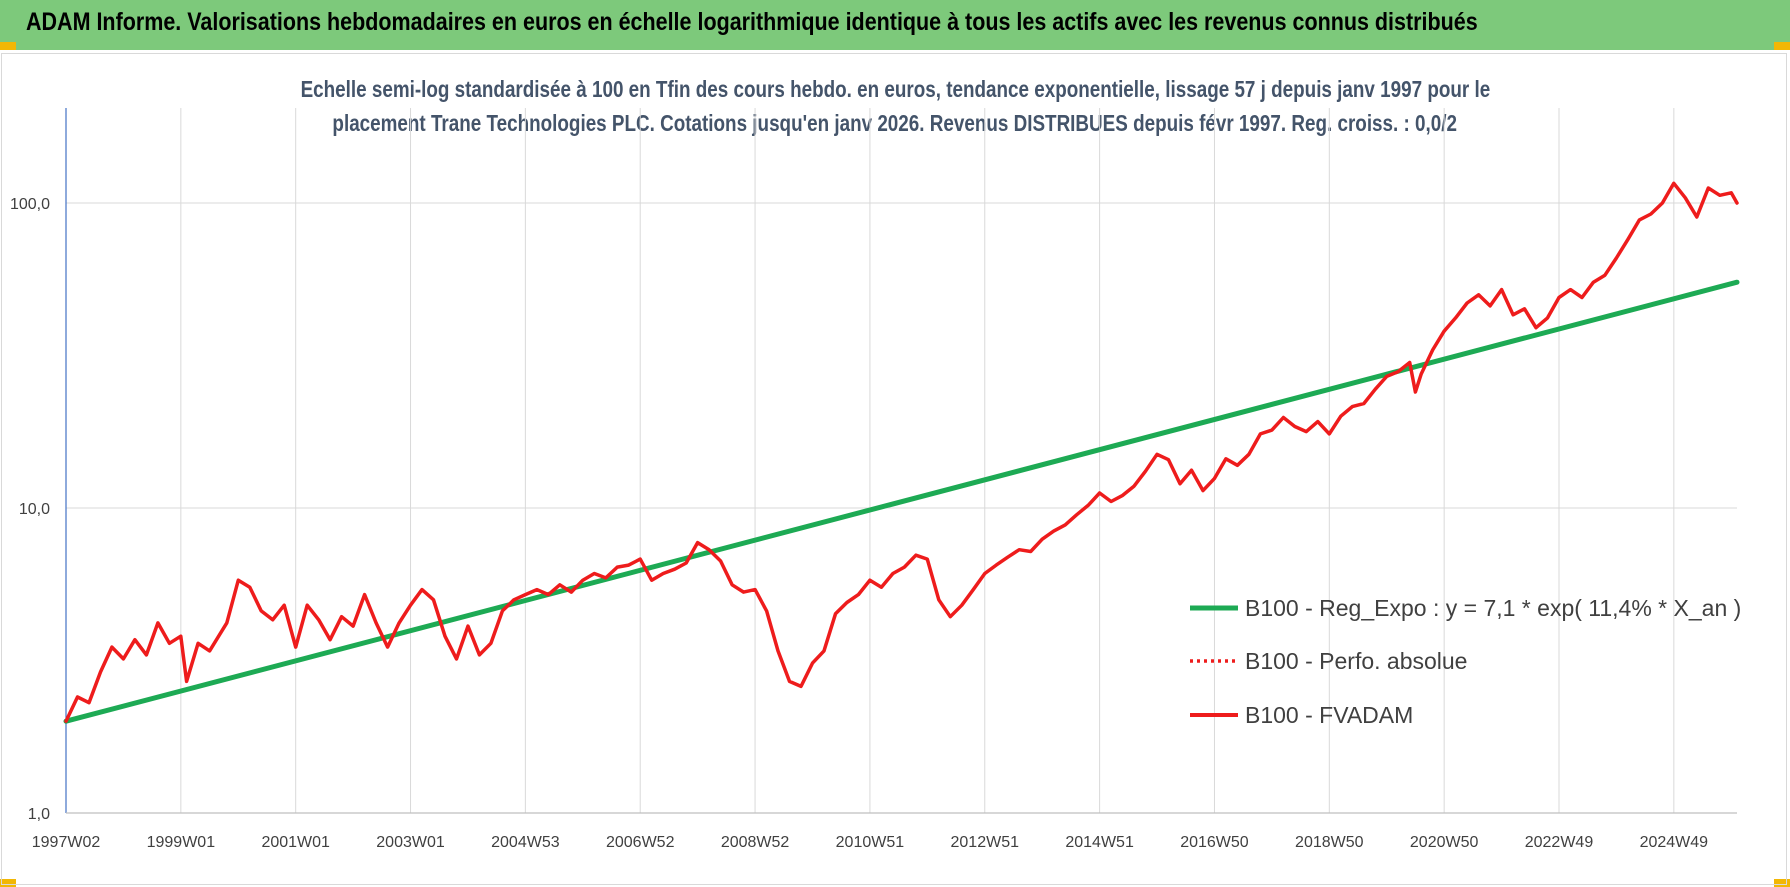  Describe the element at coordinates (1782, 46) in the screenshot. I see `corner-marker-top-right` at that location.